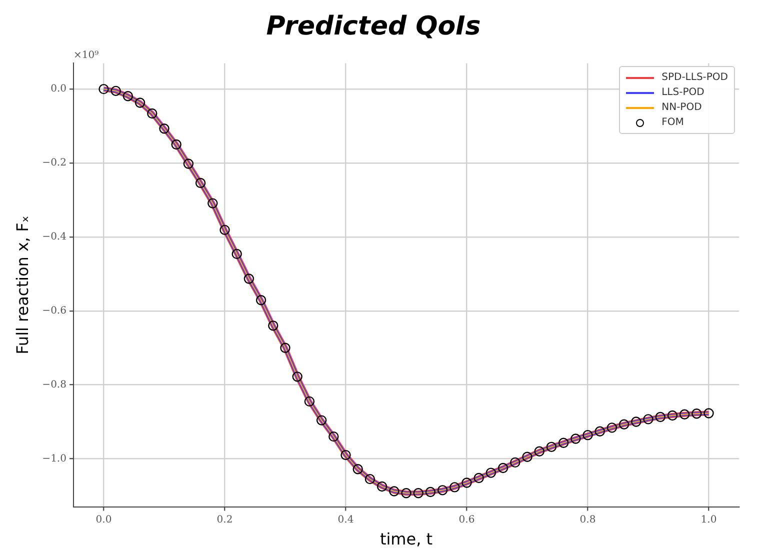  I want to click on y-tick-label: −0.6, so click(54, 310).